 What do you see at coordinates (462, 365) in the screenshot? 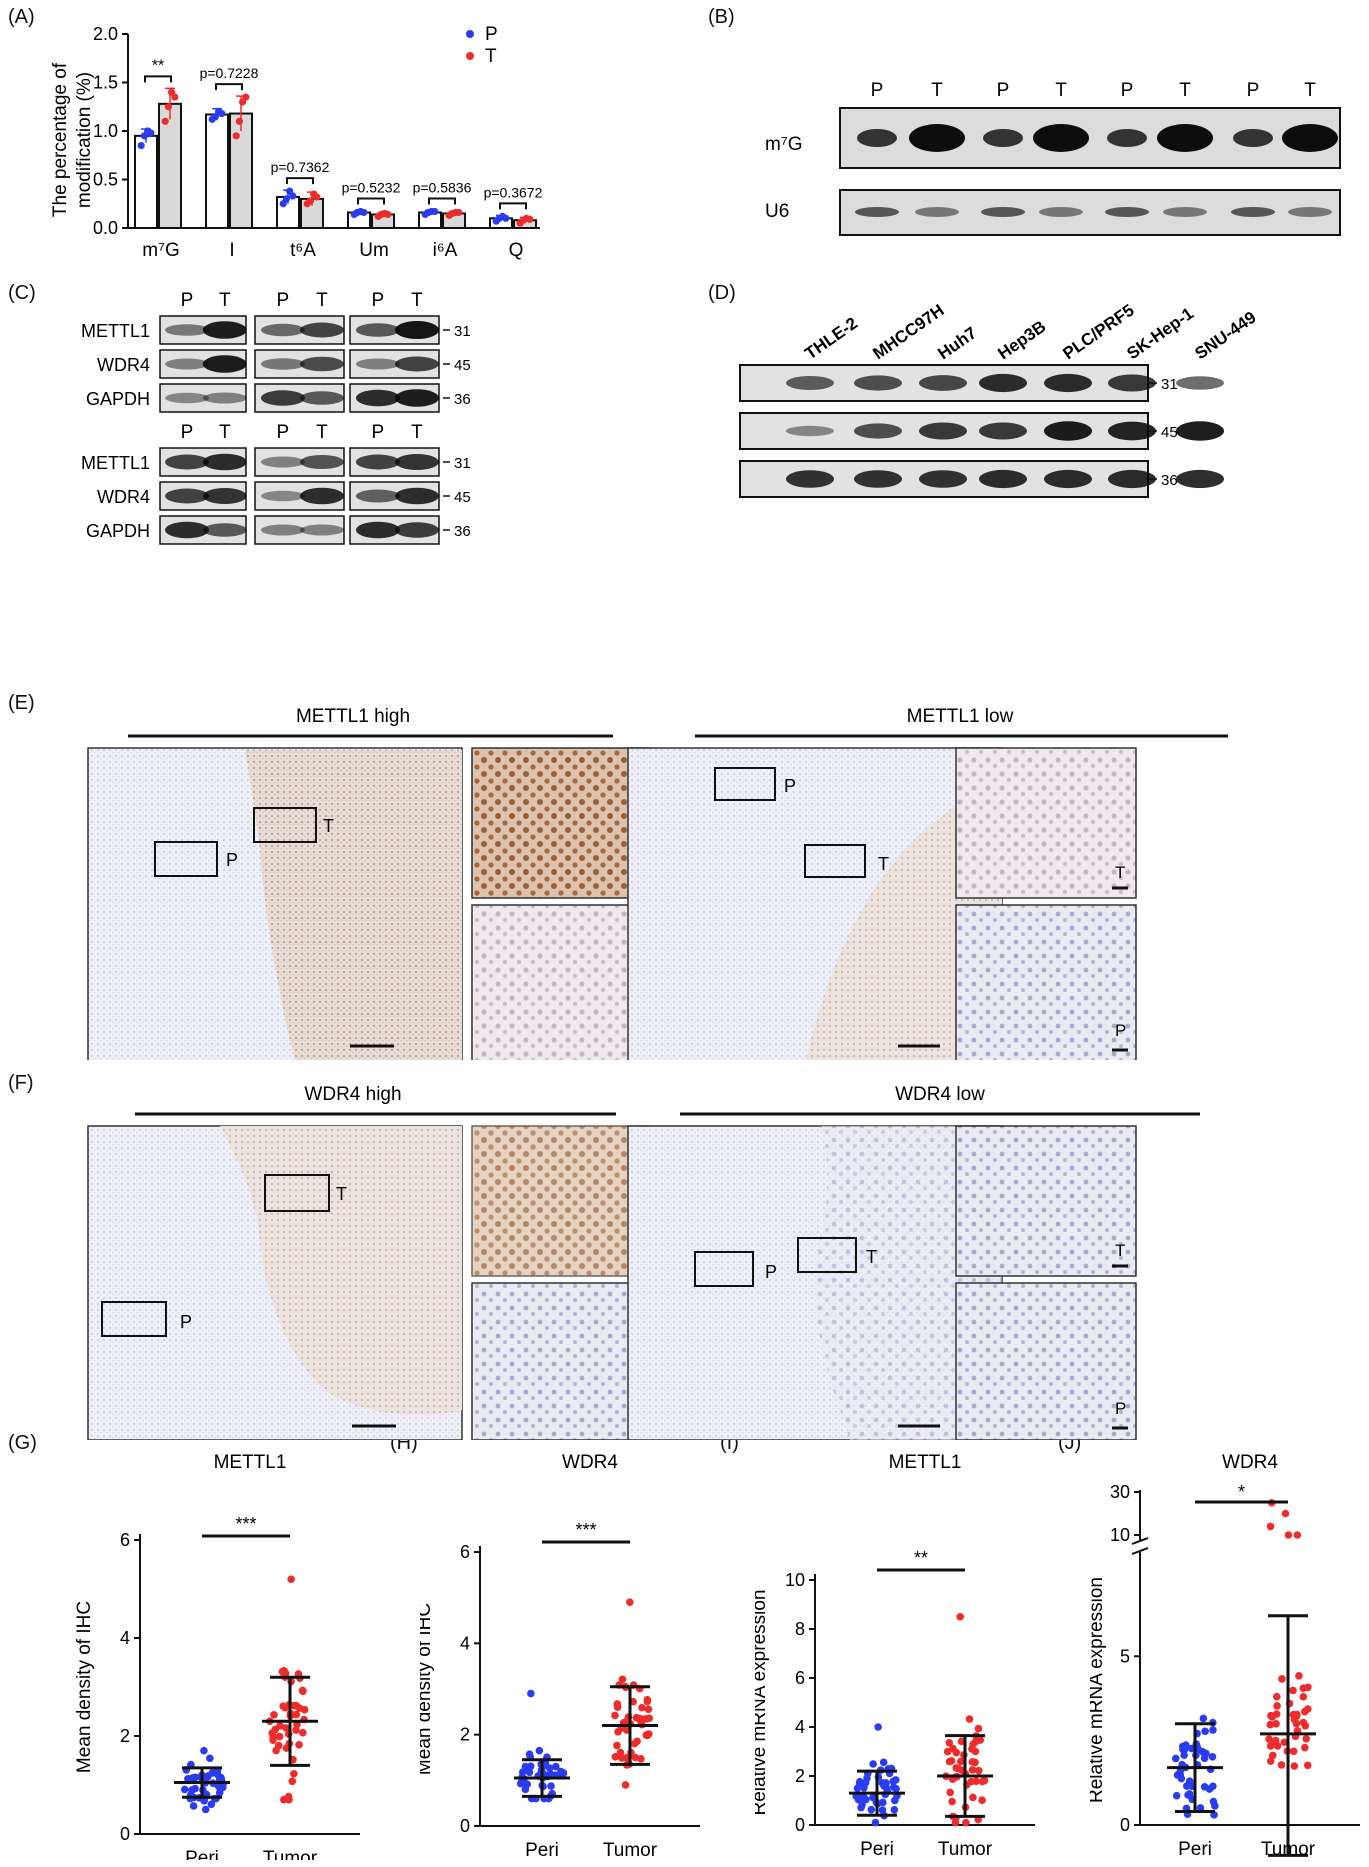
I see `blot-c-kda-label: 45` at bounding box center [462, 365].